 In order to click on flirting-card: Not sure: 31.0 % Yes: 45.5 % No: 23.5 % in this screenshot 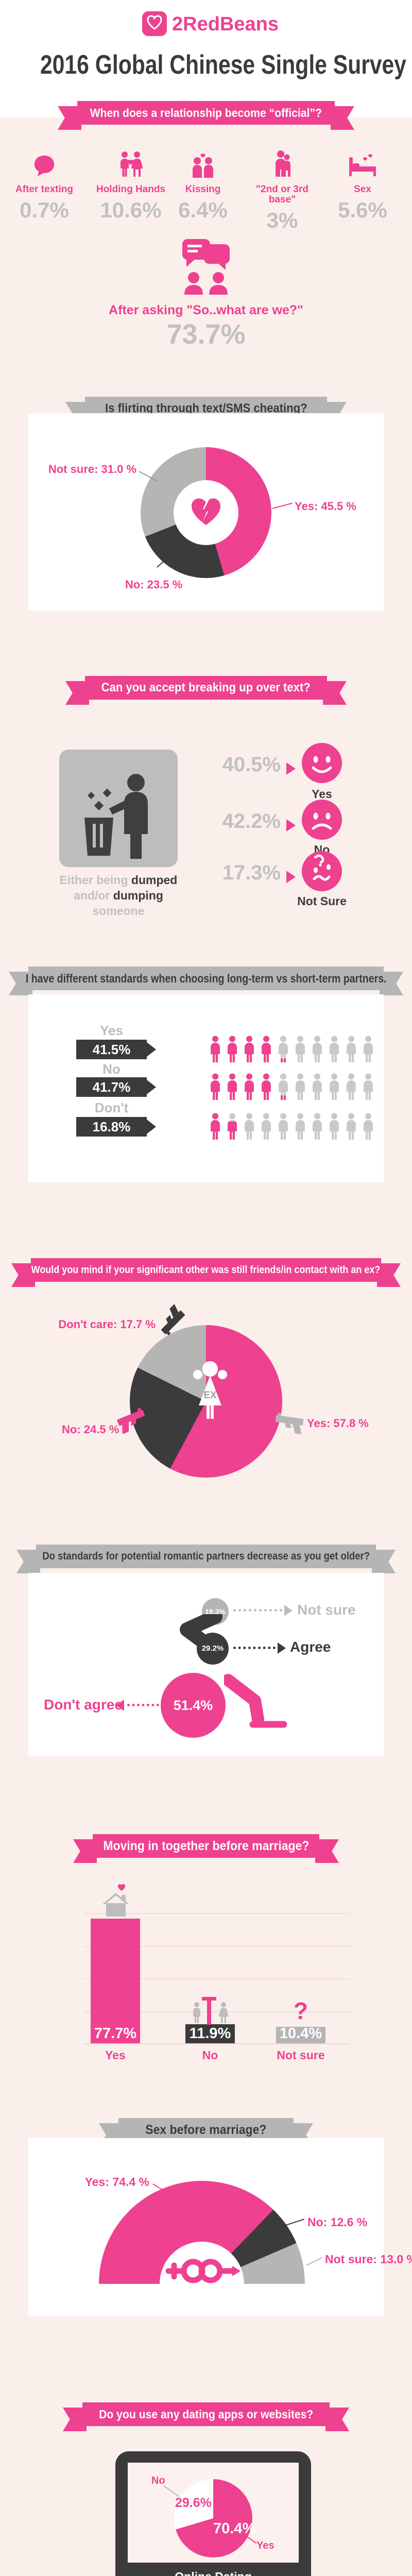, I will do `click(206, 512)`.